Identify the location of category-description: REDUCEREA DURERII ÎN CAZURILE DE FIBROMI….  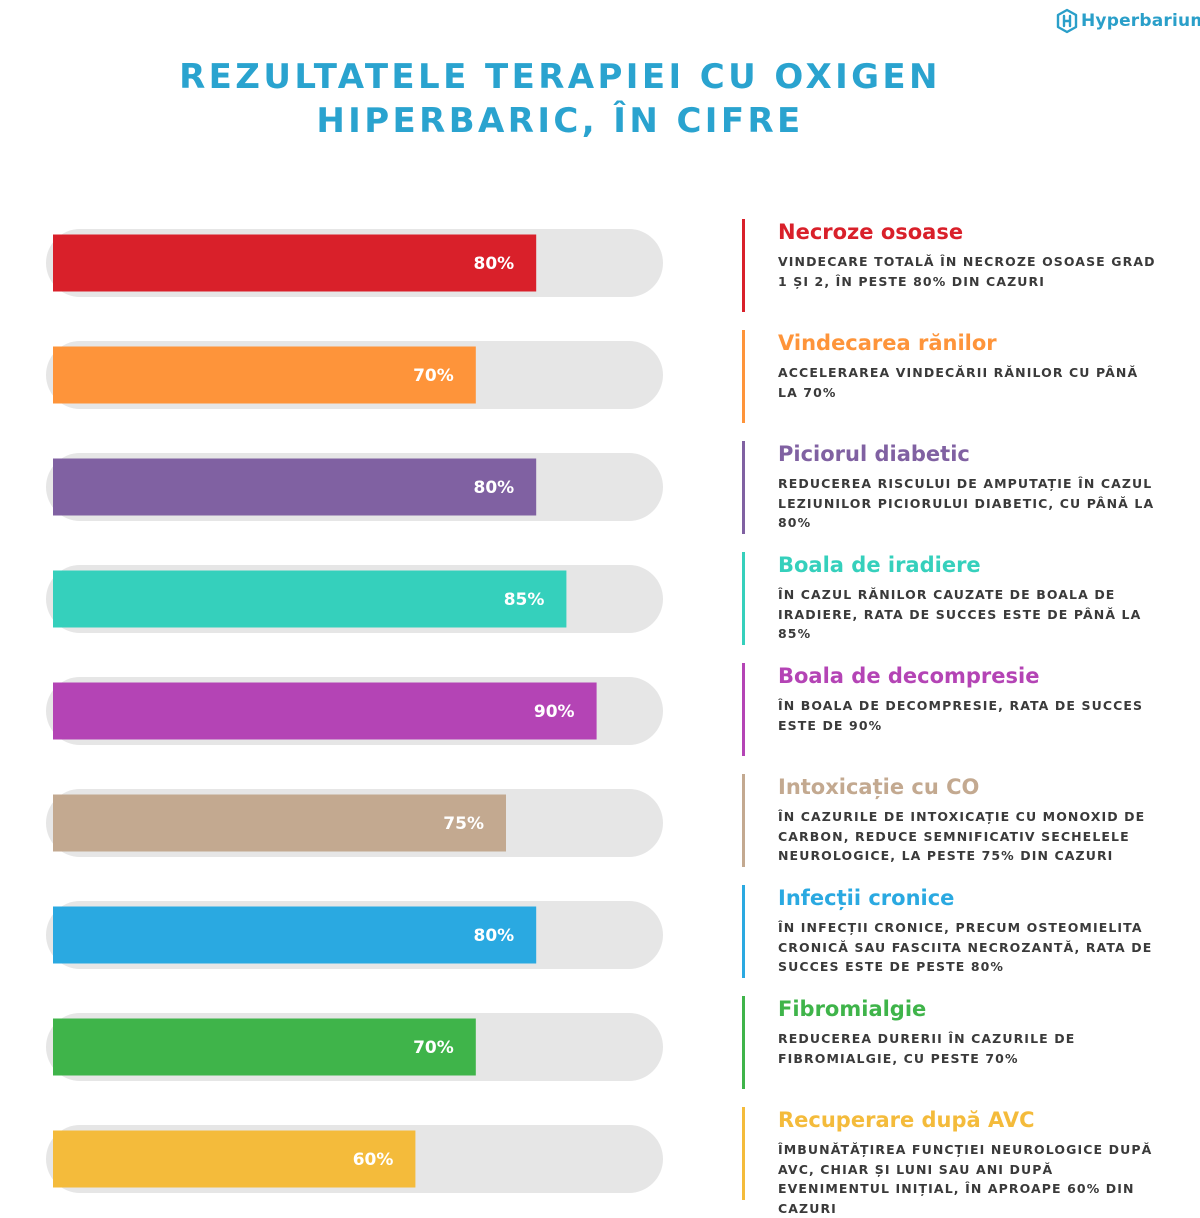
(927, 1048).